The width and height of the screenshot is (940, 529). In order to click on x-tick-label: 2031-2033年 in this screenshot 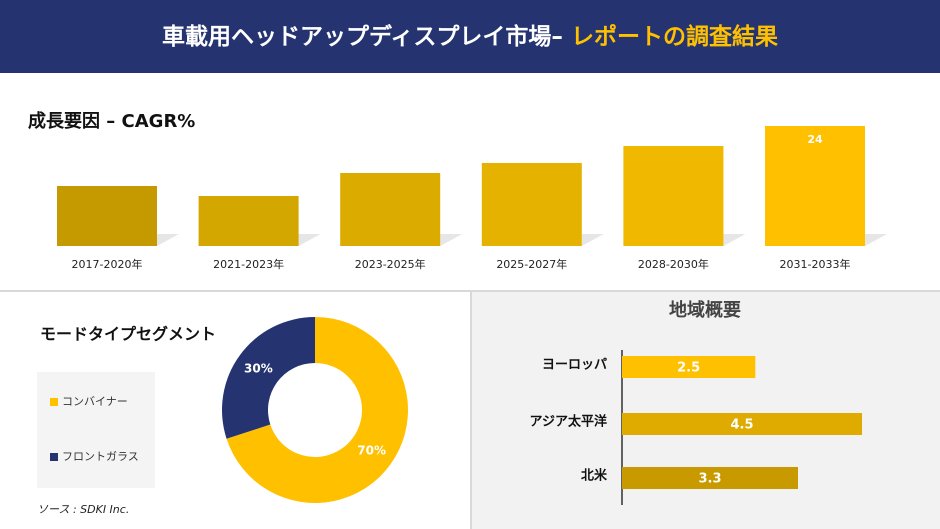, I will do `click(815, 264)`.